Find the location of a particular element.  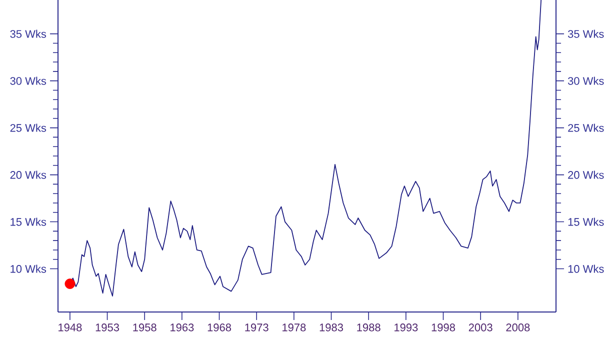

x-tick-label: 1978 is located at coordinates (294, 328).